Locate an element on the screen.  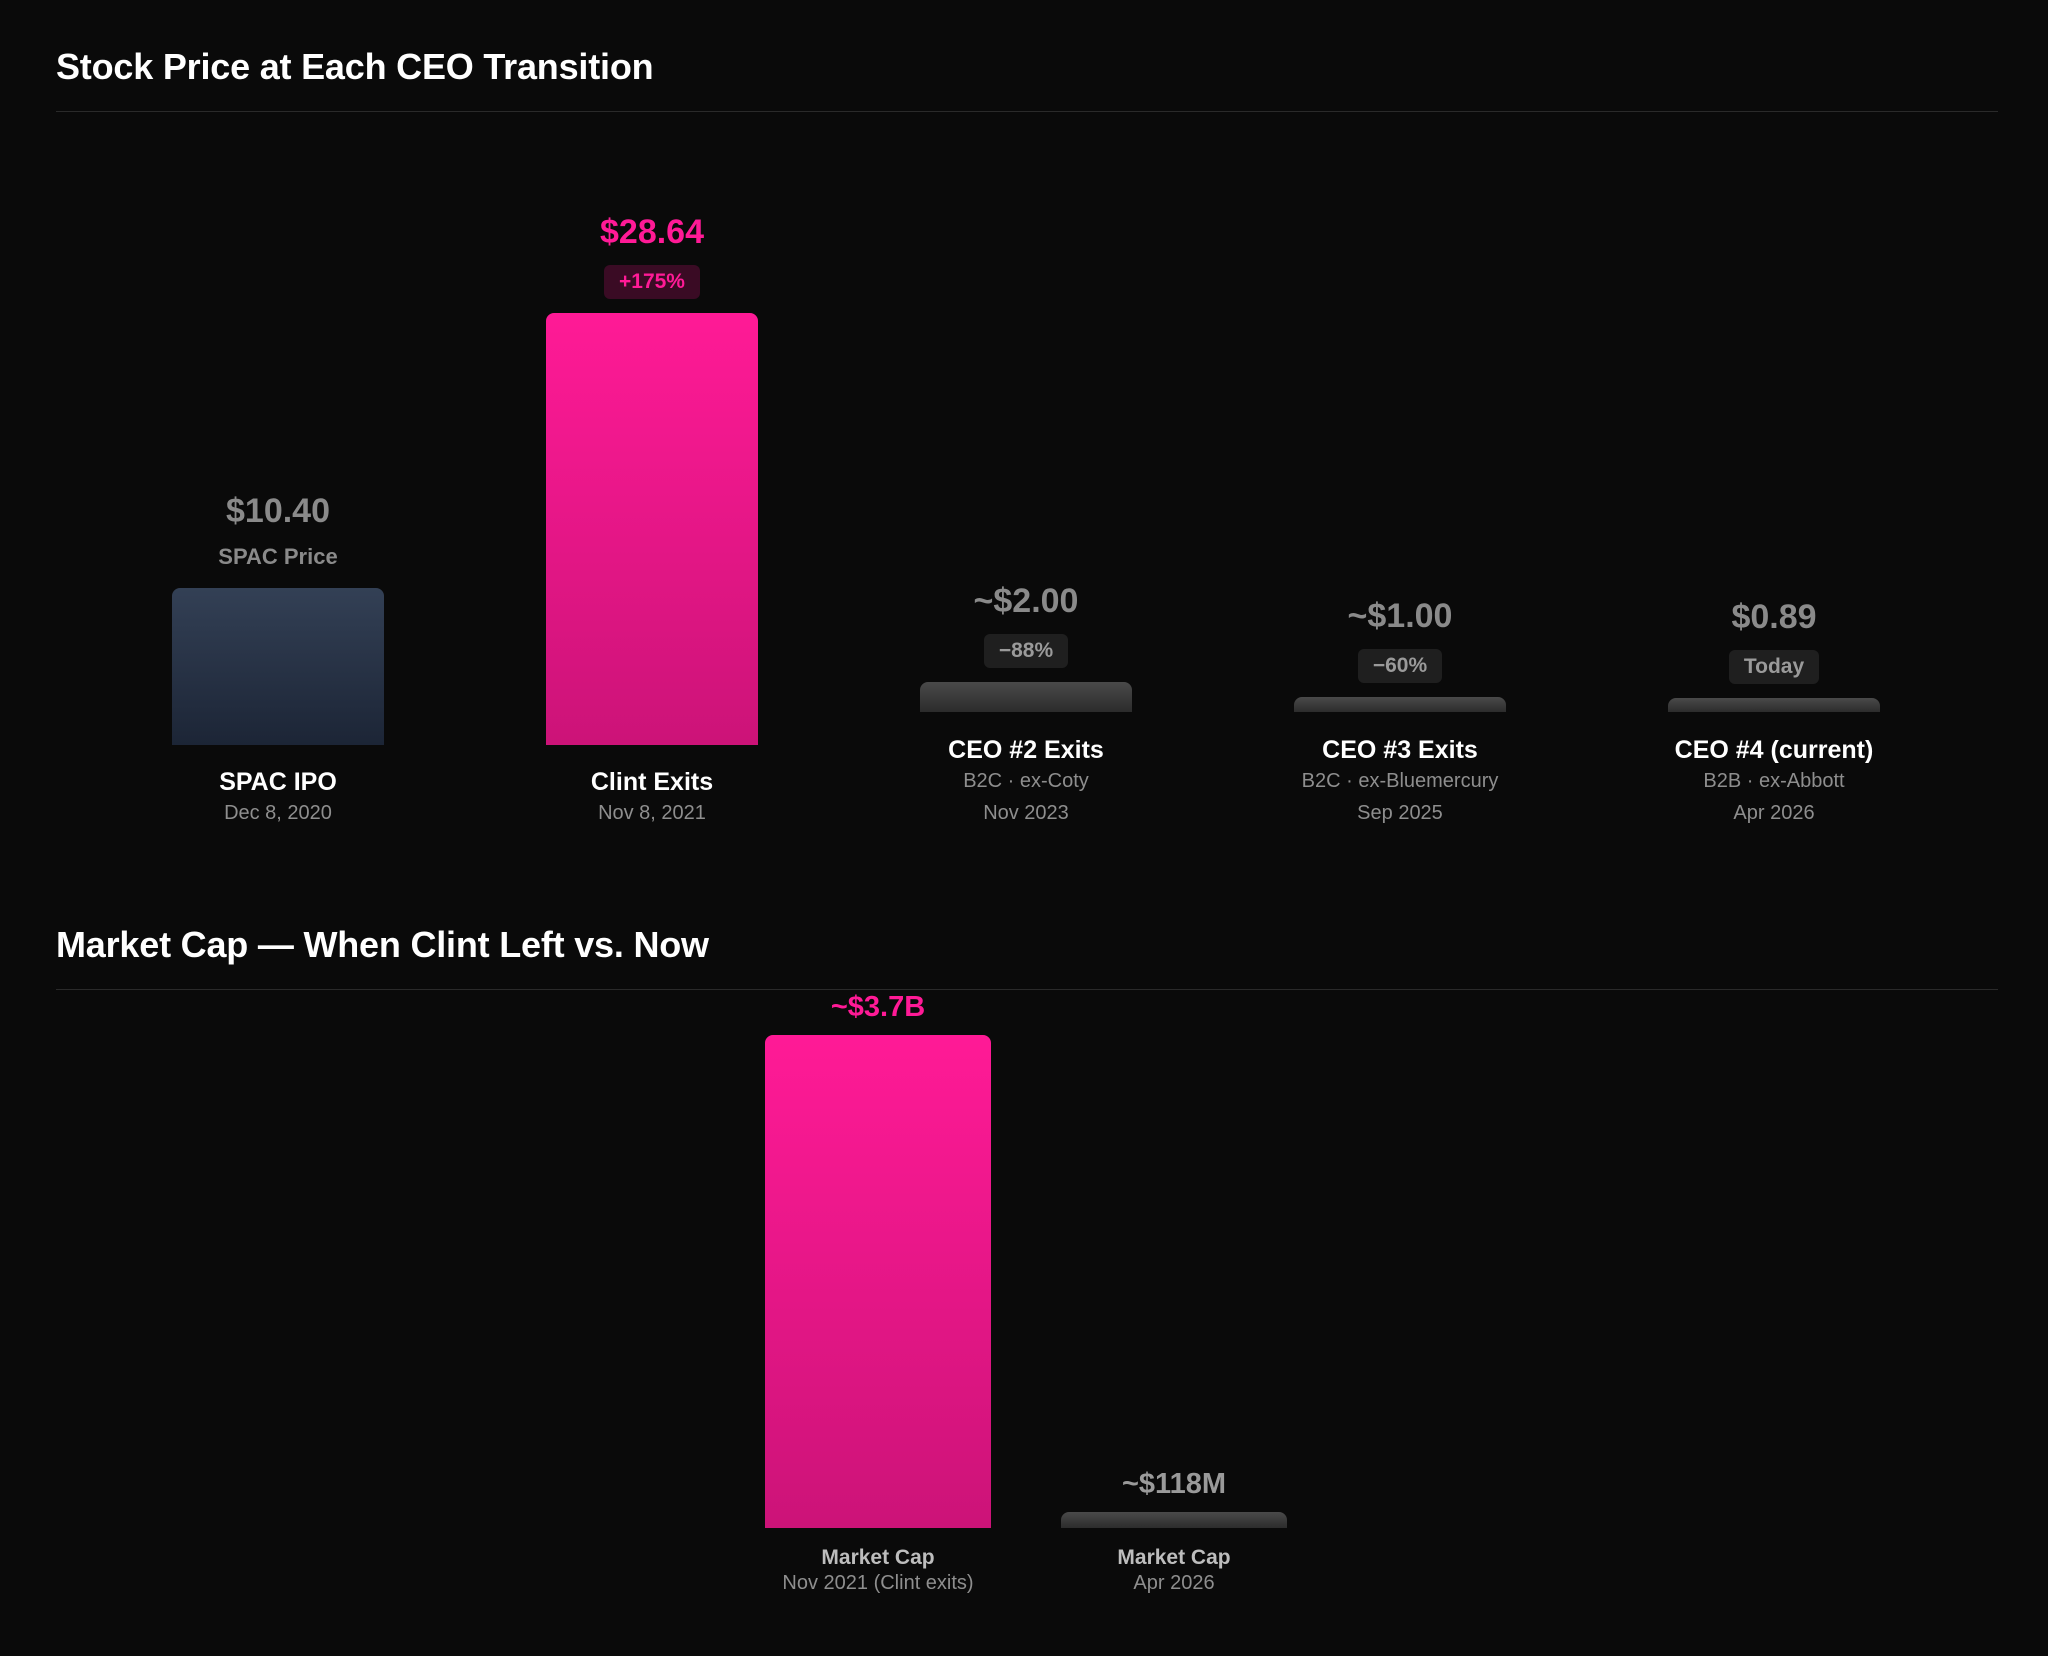
date-label: Dec 8, 2020 is located at coordinates (278, 813).